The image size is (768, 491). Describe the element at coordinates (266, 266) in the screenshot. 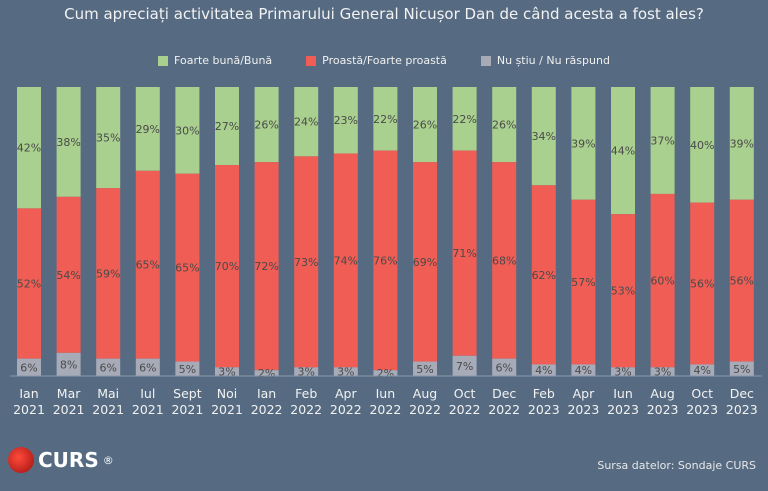

I see `data-label: 72%` at that location.